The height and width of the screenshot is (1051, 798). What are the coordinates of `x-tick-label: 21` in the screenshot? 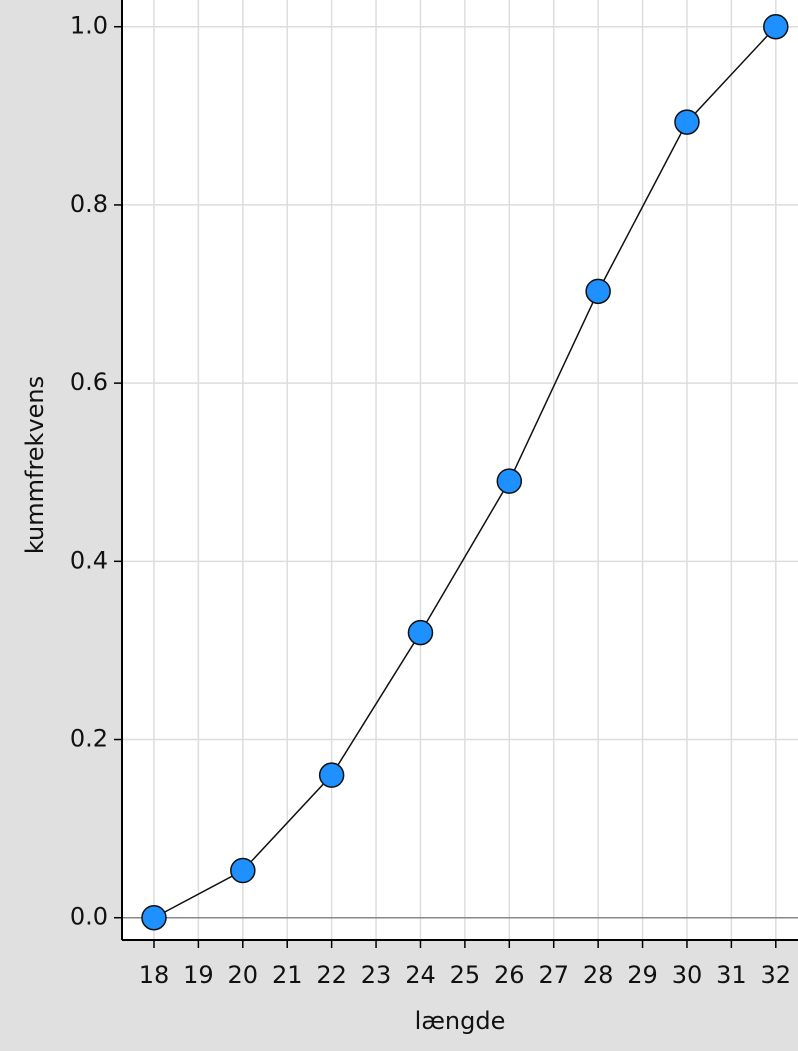 It's located at (287, 975).